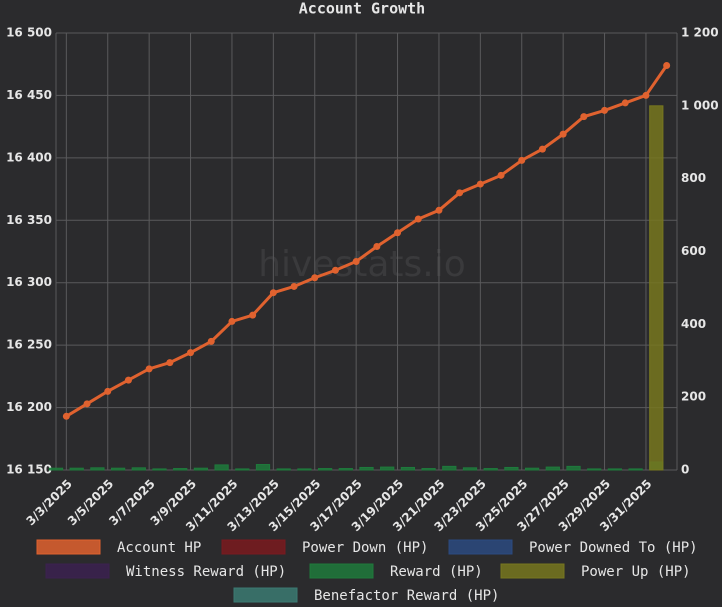  I want to click on y2-tick-label: 600, so click(693, 251).